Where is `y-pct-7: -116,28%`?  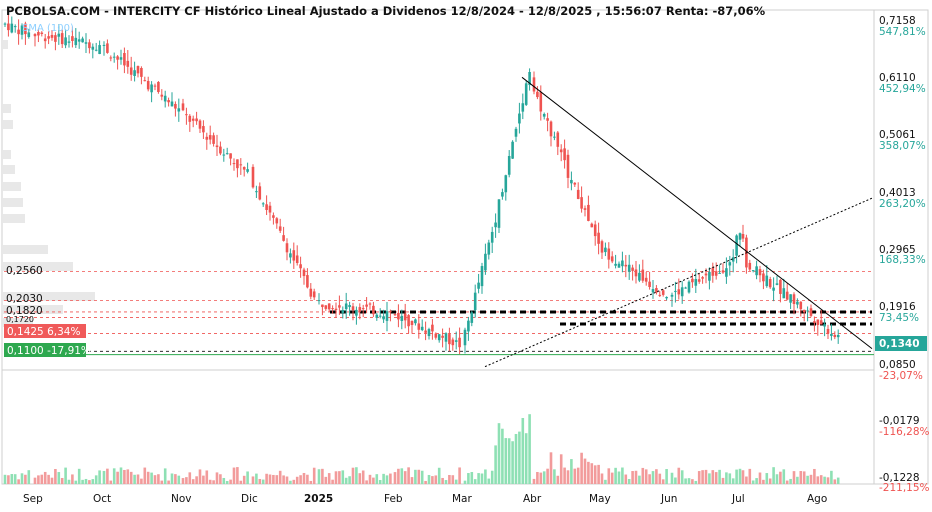 y-pct-7: -116,28% is located at coordinates (904, 432).